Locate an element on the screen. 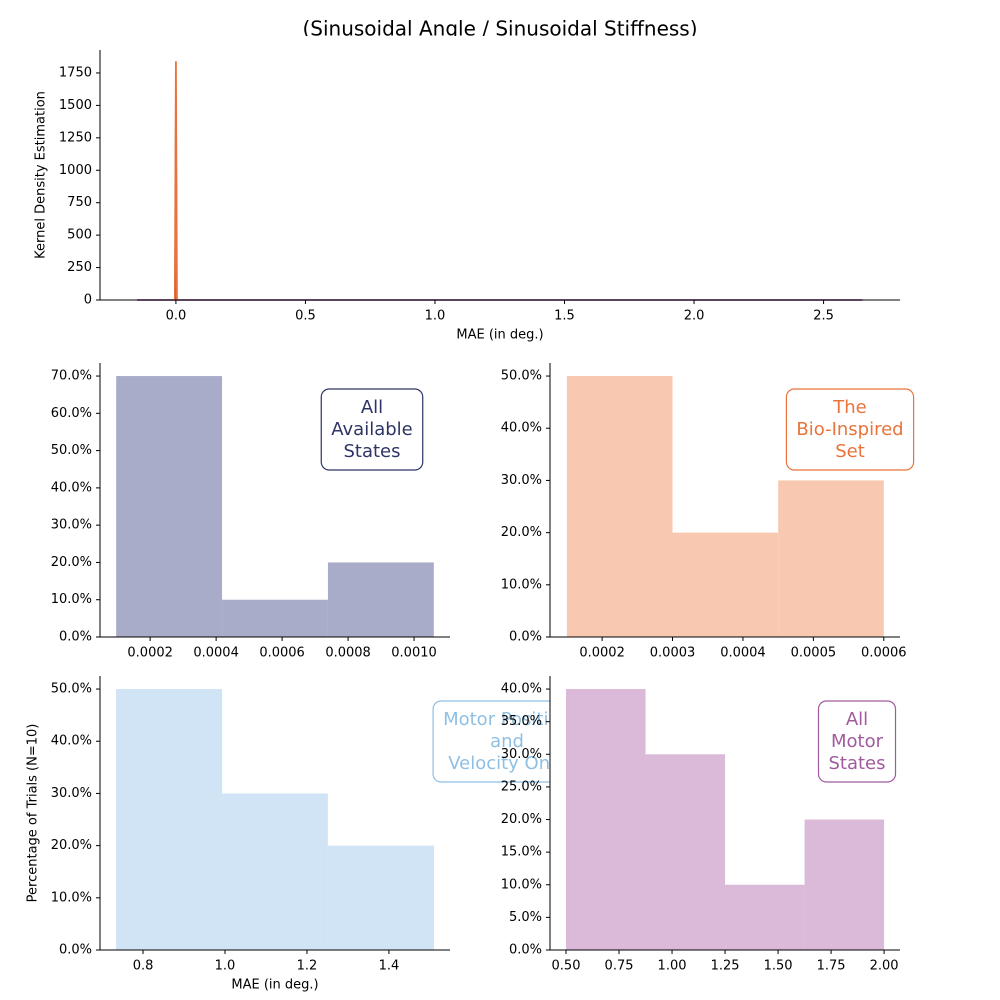 This screenshot has width=1000, height=1000. y-tick-label: 15.0% is located at coordinates (521, 852).